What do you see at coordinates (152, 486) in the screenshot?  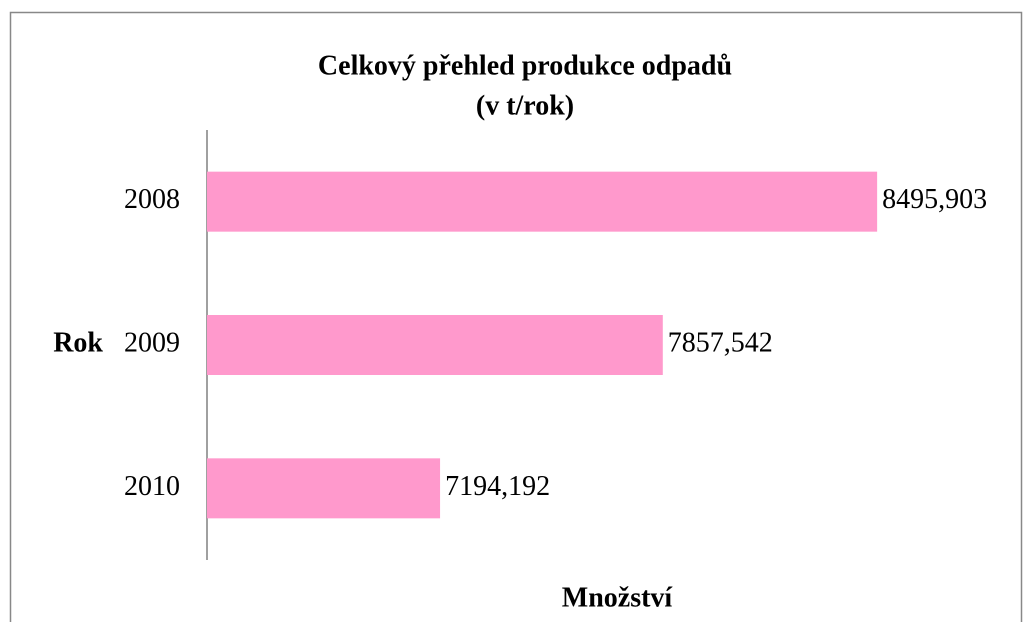 I see `y-tick-label: 2010` at bounding box center [152, 486].